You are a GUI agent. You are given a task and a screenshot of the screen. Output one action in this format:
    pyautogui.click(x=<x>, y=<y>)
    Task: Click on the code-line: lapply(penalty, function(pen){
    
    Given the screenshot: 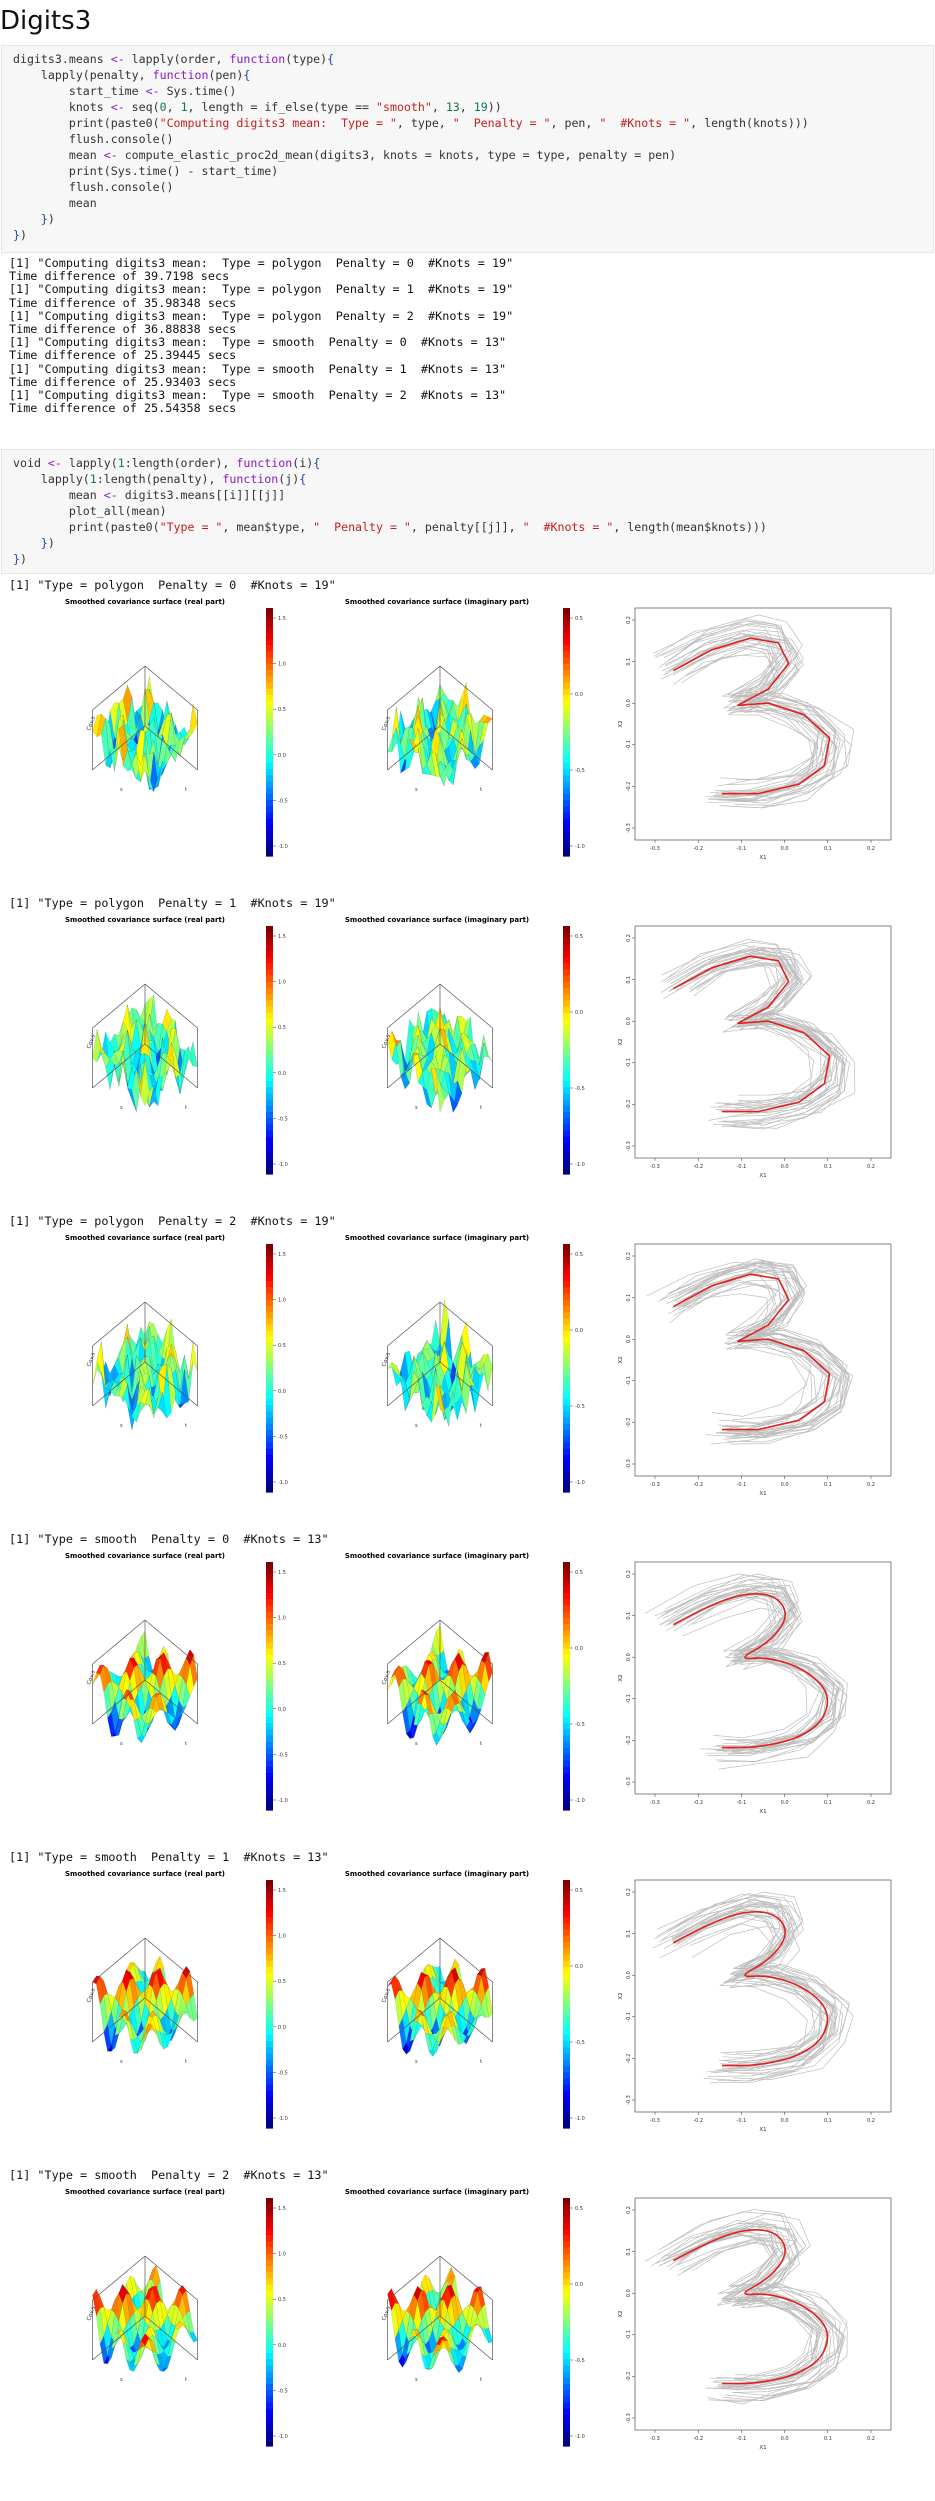 What is the action you would take?
    pyautogui.click(x=132, y=75)
    